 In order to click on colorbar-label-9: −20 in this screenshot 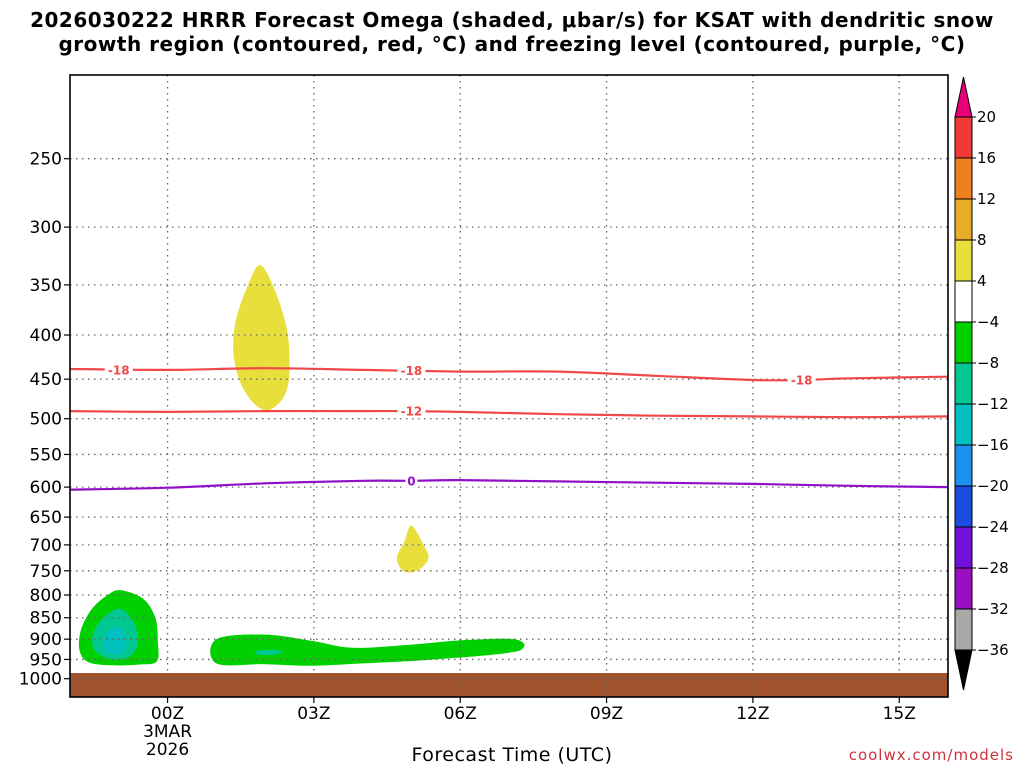, I will do `click(993, 486)`.